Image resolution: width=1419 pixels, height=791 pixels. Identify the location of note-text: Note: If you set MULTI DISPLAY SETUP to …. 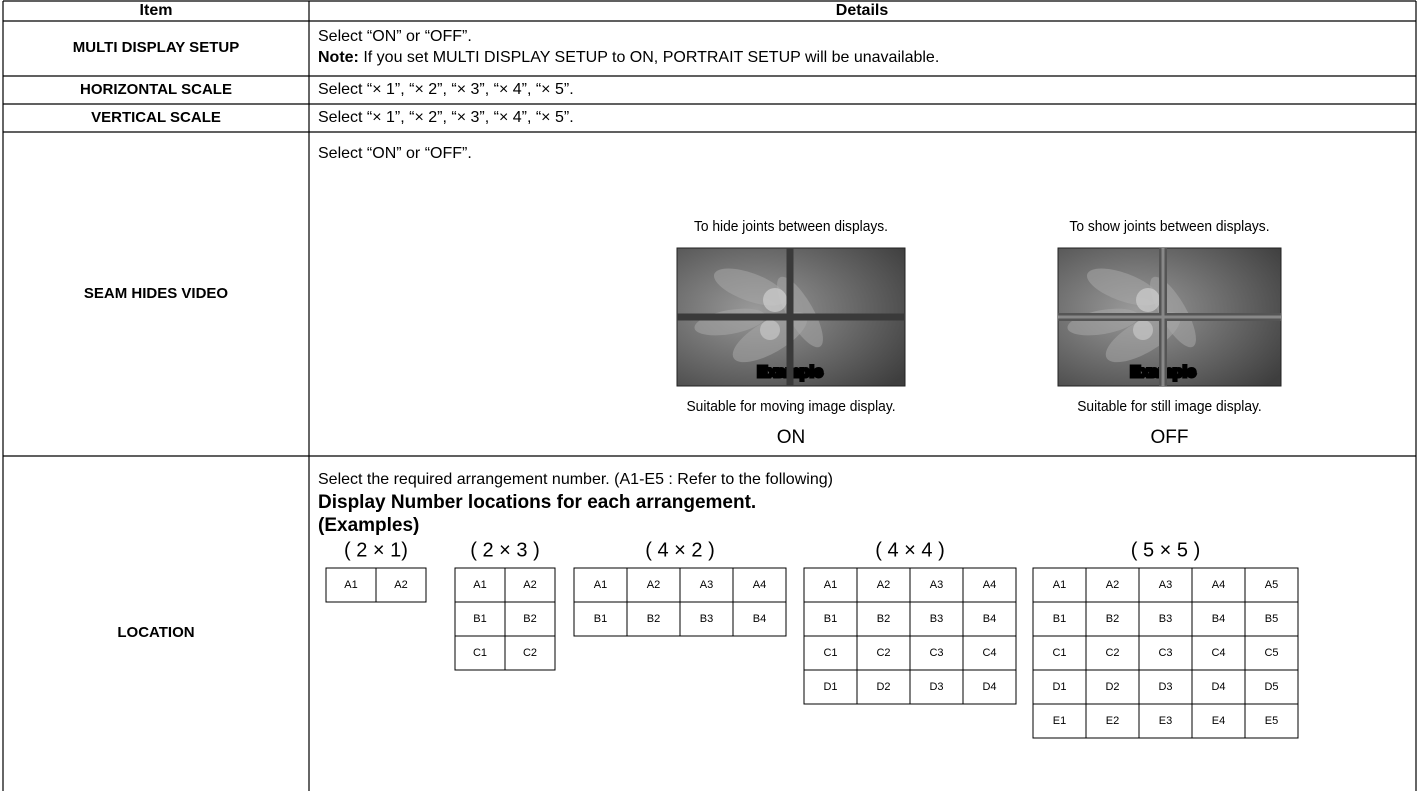
(628, 57).